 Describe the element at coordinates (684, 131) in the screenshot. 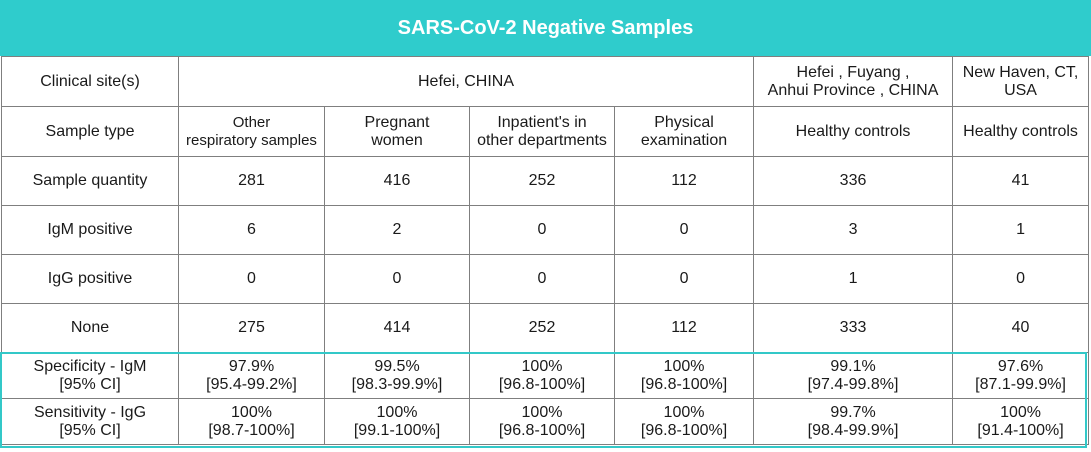

I see `sample-type-cell: Physical examination` at that location.